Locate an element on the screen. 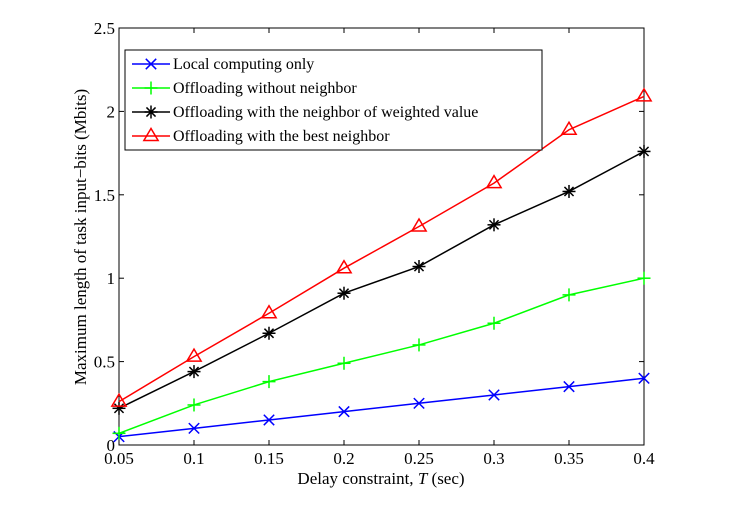 This screenshot has width=731, height=506. x-tick-label: 0.05 is located at coordinates (119, 458).